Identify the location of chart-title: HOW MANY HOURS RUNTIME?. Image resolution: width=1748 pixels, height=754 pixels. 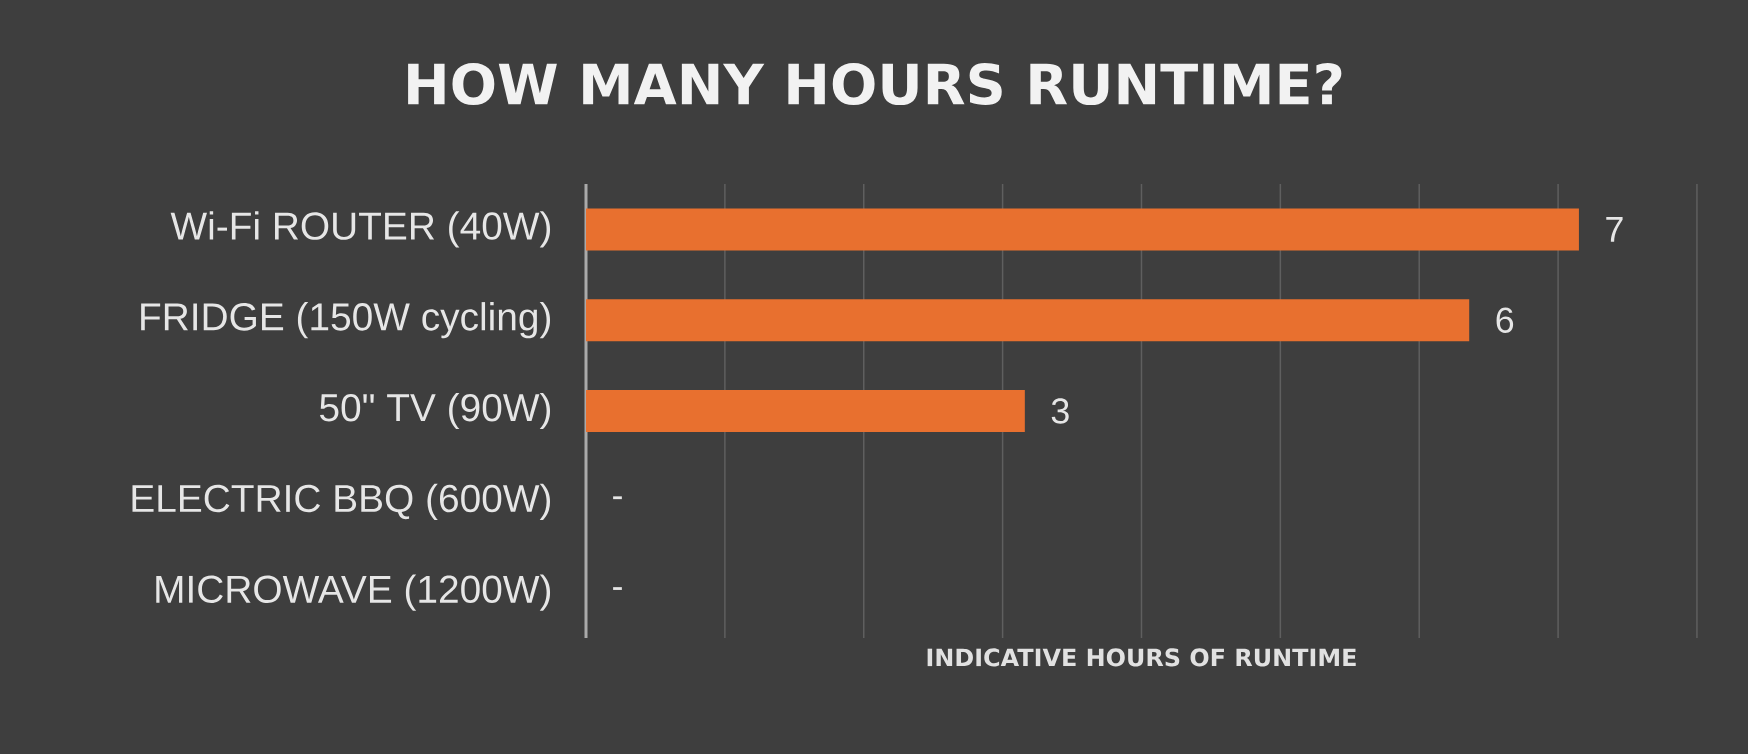
(875, 84).